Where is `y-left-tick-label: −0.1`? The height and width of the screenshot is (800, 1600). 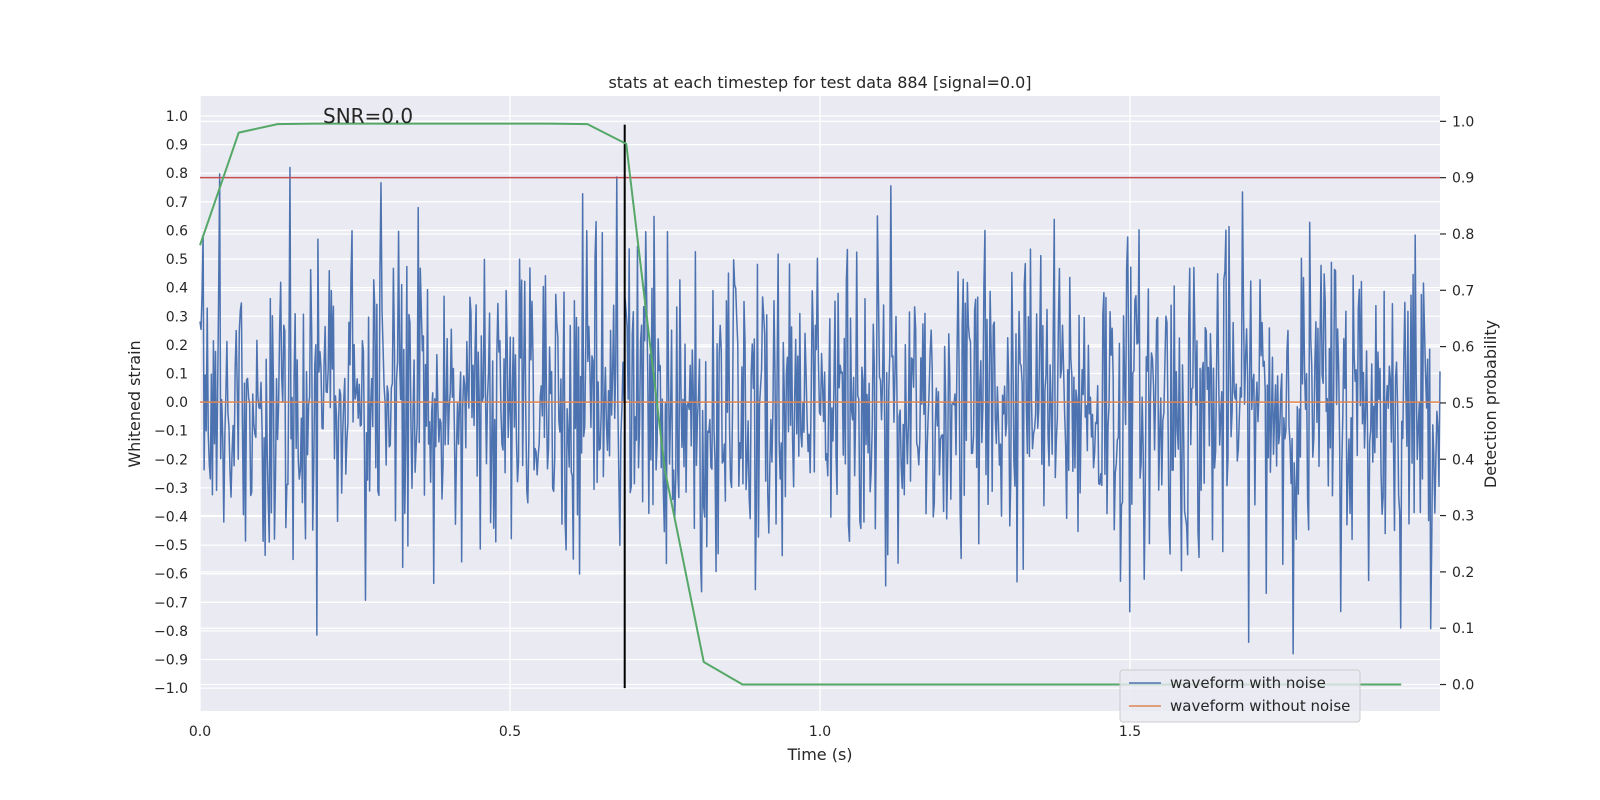
y-left-tick-label: −0.1 is located at coordinates (171, 432).